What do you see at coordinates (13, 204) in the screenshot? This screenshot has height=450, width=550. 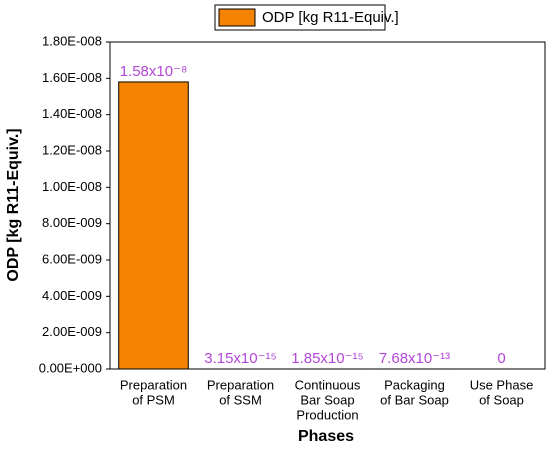 I see `y-axis-title: ODP [kg R11-Equiv.]` at bounding box center [13, 204].